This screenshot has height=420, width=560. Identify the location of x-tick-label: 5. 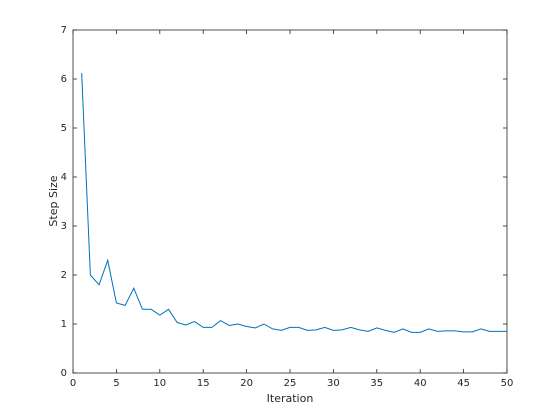
(116, 383).